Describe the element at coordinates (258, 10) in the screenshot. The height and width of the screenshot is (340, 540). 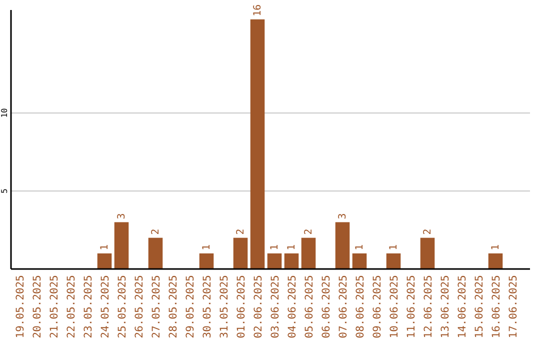
I see `data-label: 16` at that location.